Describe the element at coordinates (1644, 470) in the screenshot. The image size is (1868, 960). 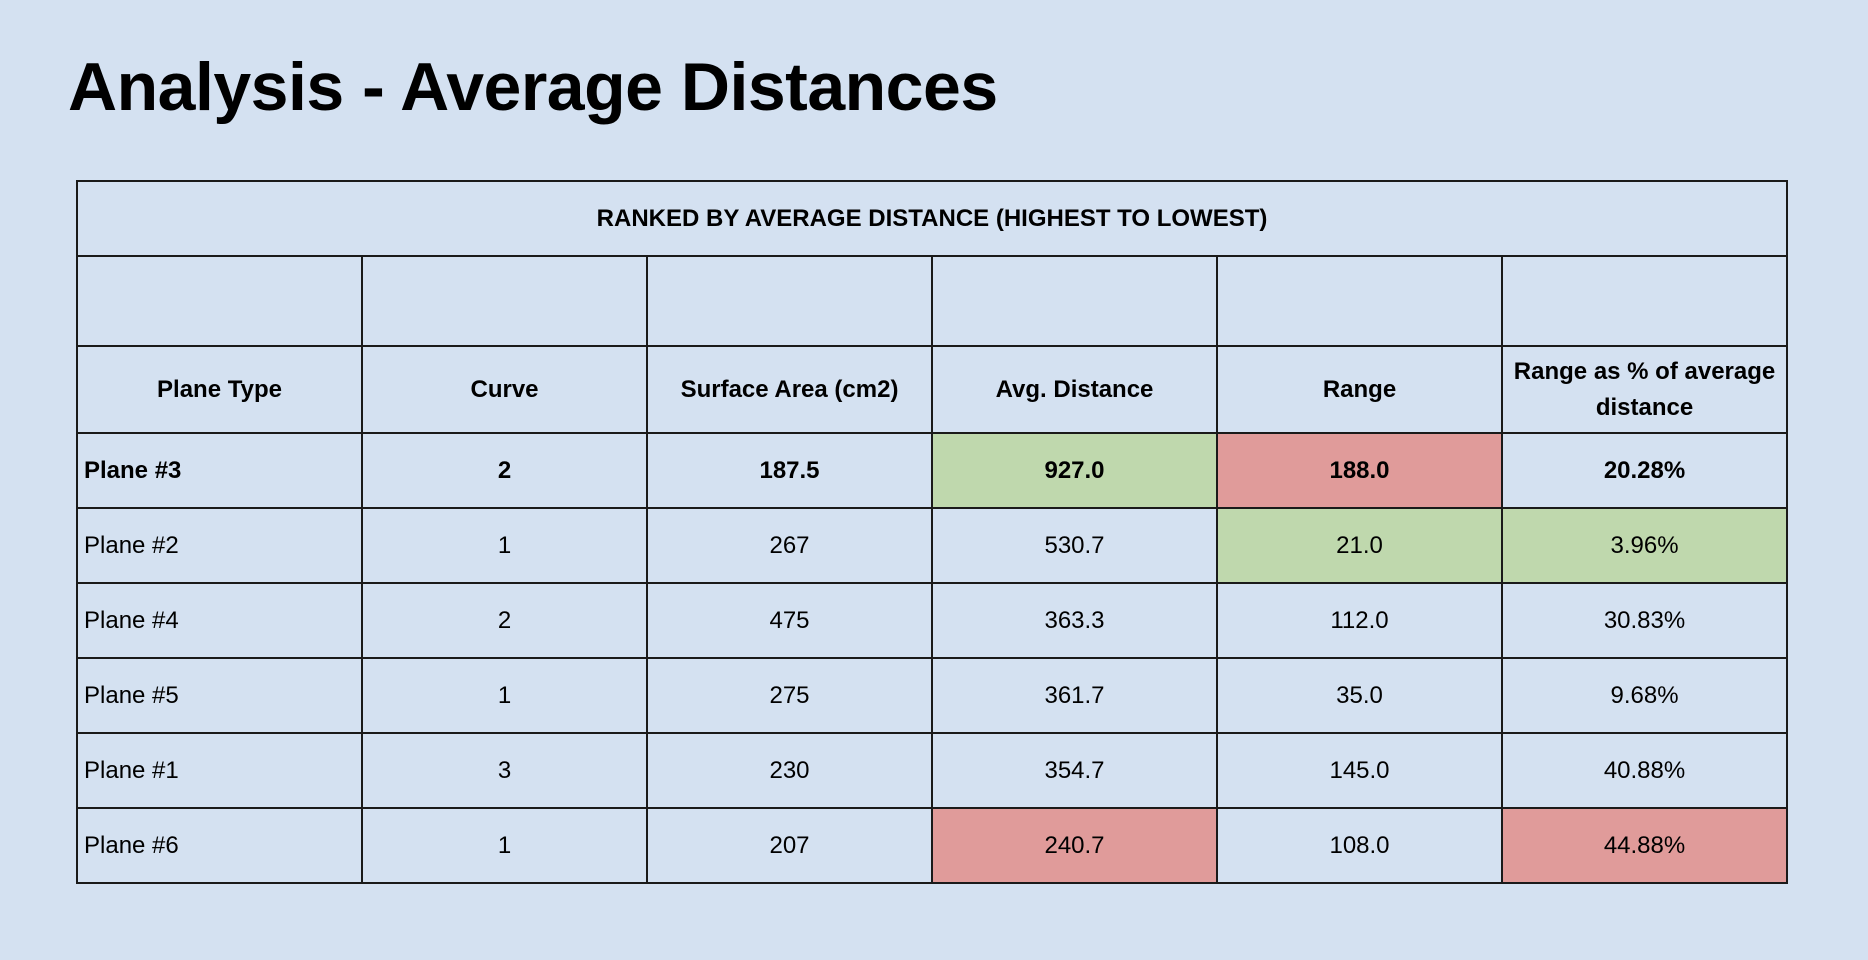
I see `cell-range-percent: 20.28%` at that location.